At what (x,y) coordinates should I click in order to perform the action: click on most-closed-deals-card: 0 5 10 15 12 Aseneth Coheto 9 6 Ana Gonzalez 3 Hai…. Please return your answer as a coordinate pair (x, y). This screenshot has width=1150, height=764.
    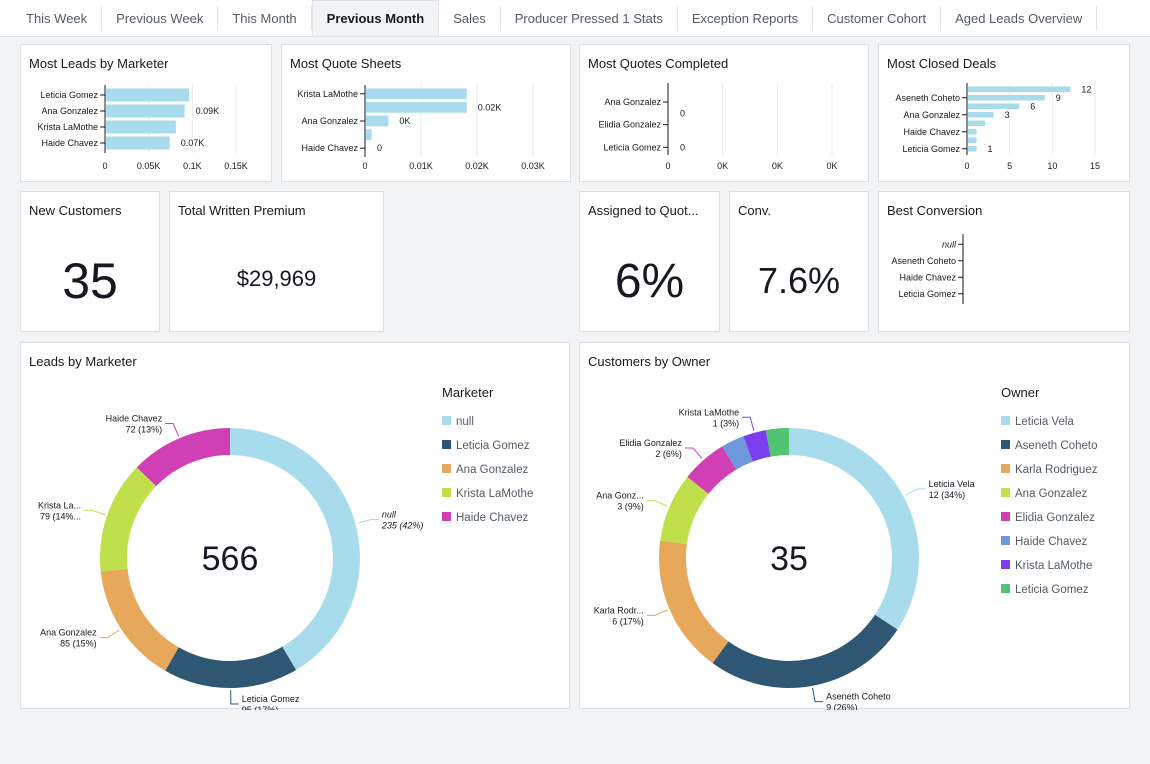
    Looking at the image, I should click on (1004, 113).